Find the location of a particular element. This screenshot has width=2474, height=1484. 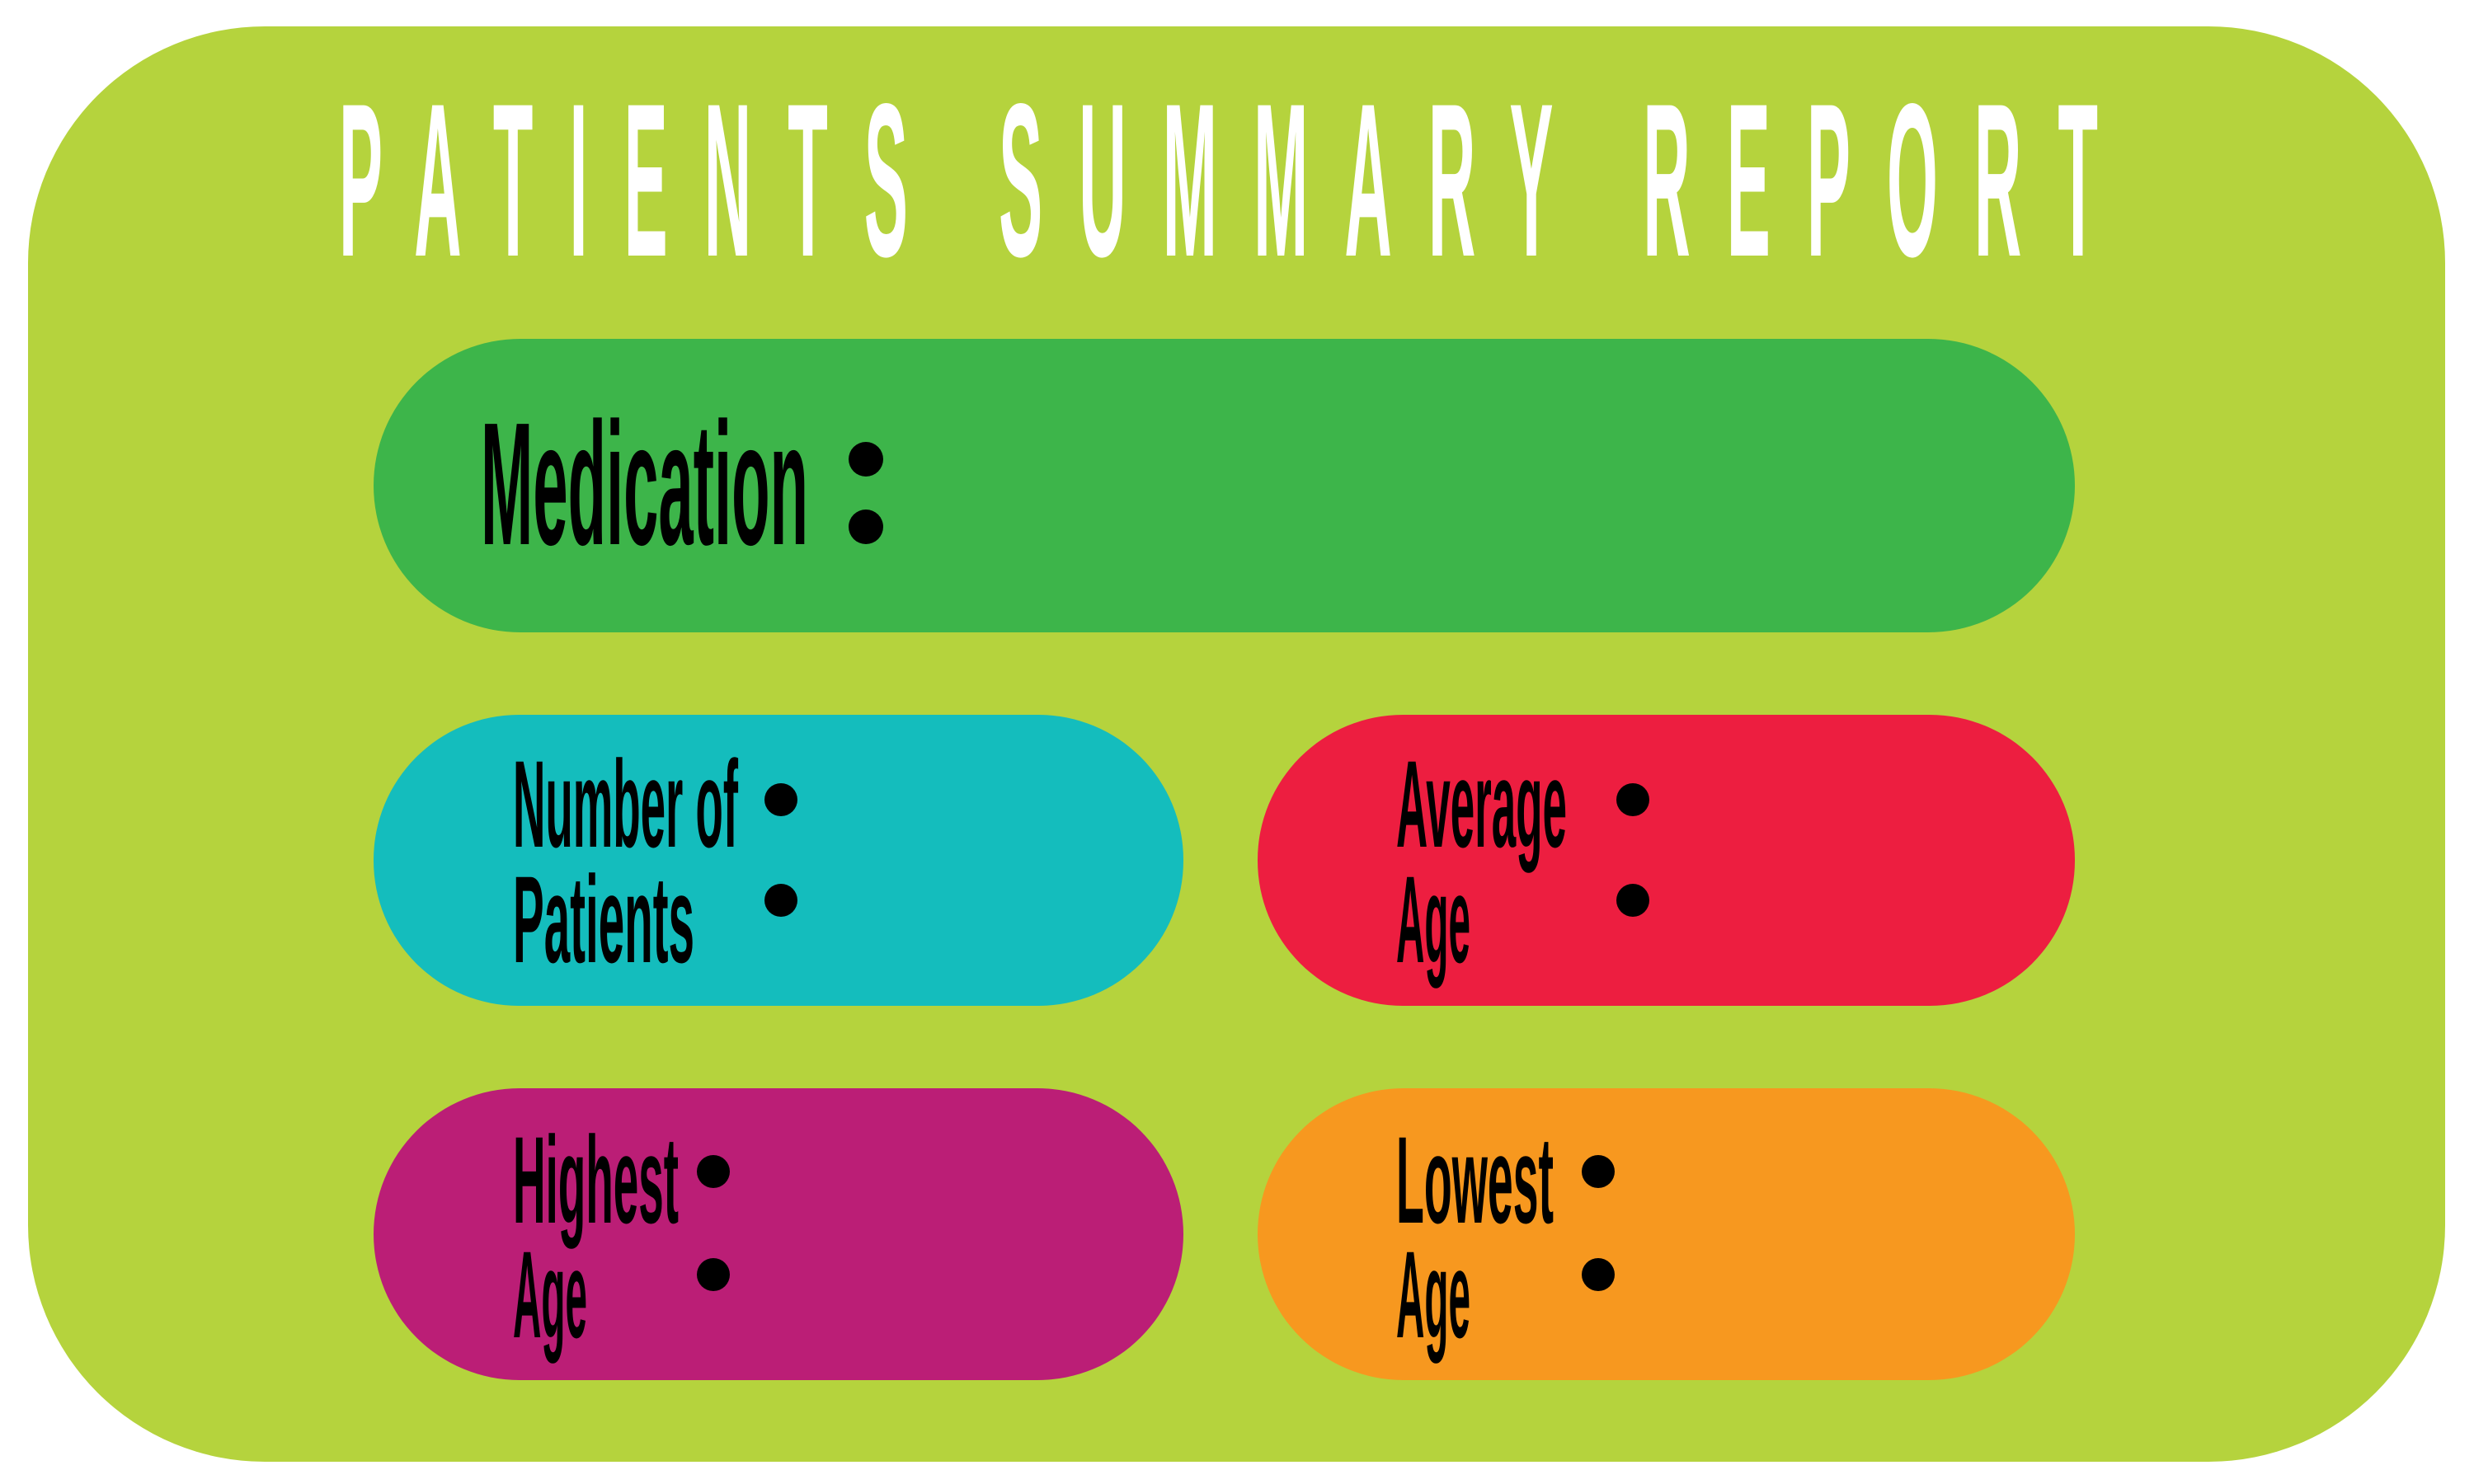

medication-card: Medication is located at coordinates (1224, 486).